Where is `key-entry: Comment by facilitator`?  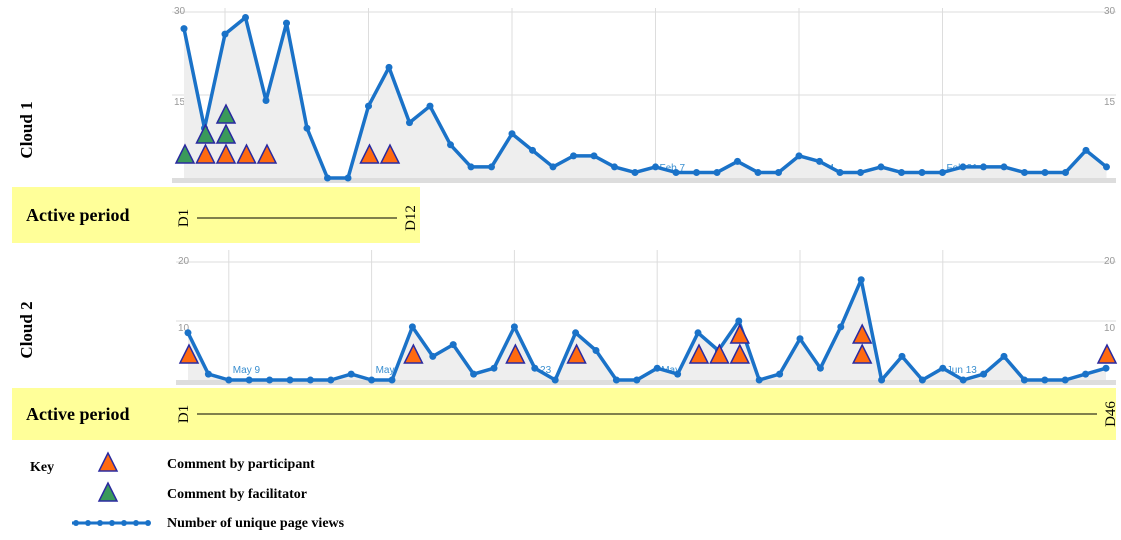 key-entry: Comment by facilitator is located at coordinates (237, 494).